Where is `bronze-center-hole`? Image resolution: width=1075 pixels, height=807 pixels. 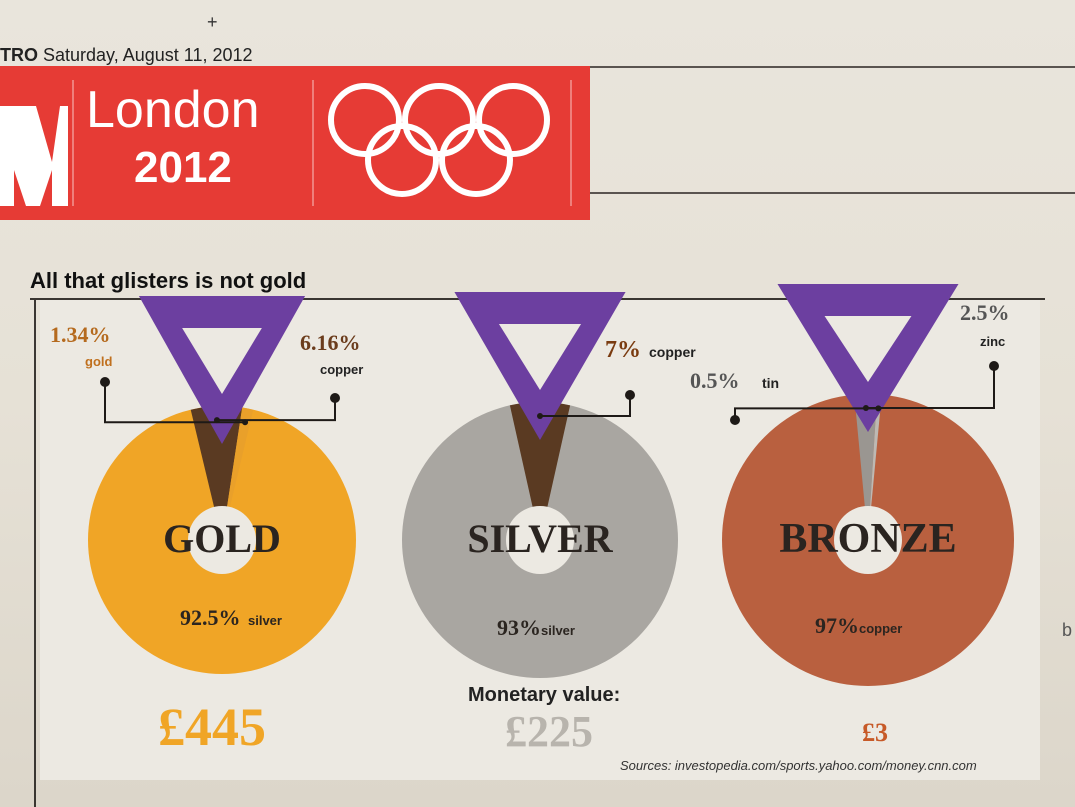
bronze-center-hole is located at coordinates (868, 540).